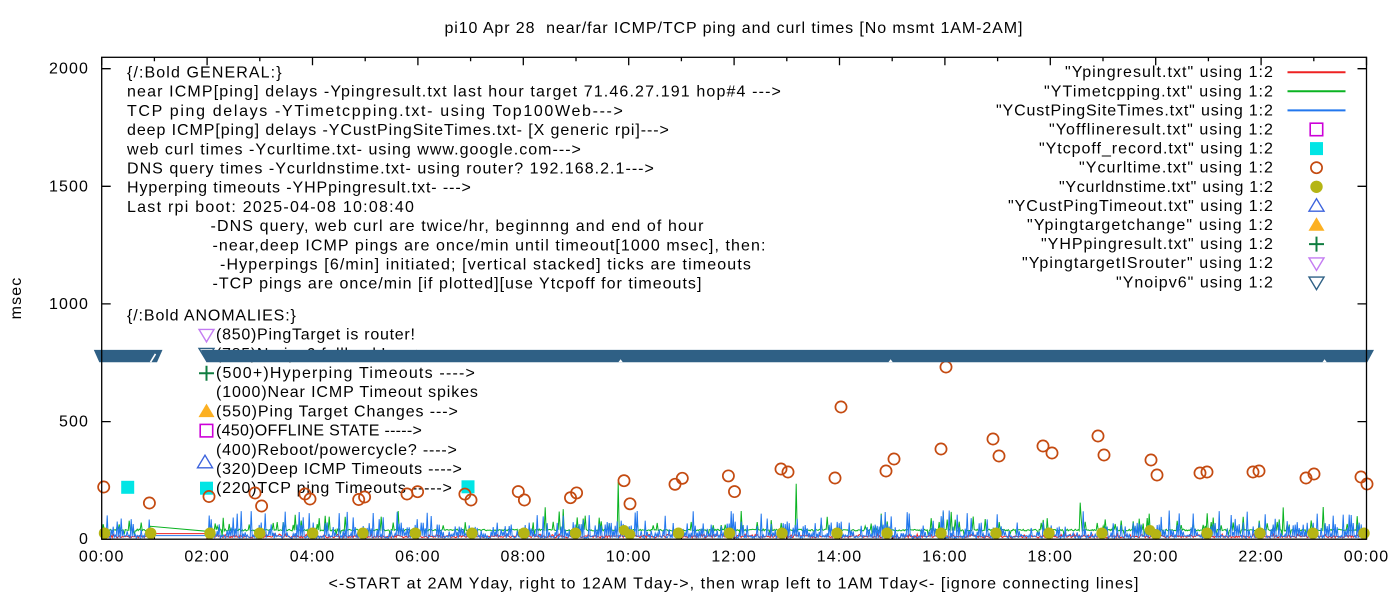  What do you see at coordinates (337, 411) in the screenshot?
I see `svg-text: (550)Ping Target Changes --->` at bounding box center [337, 411].